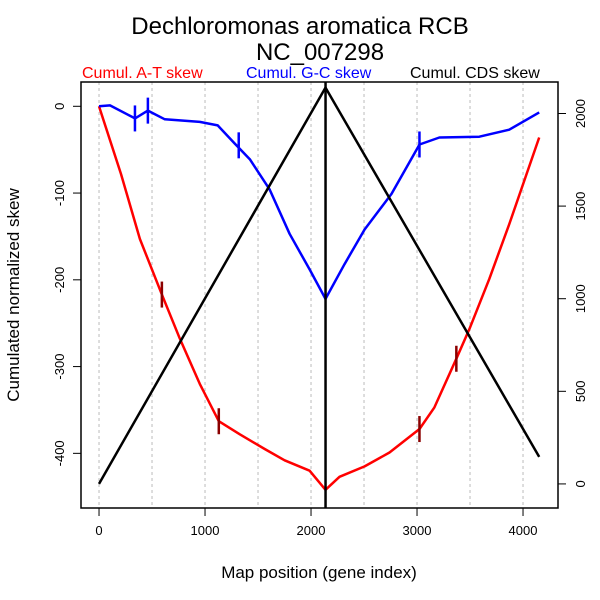 The height and width of the screenshot is (600, 600). I want to click on legend-gc-skew: Cumul. G-C skew, so click(309, 73).